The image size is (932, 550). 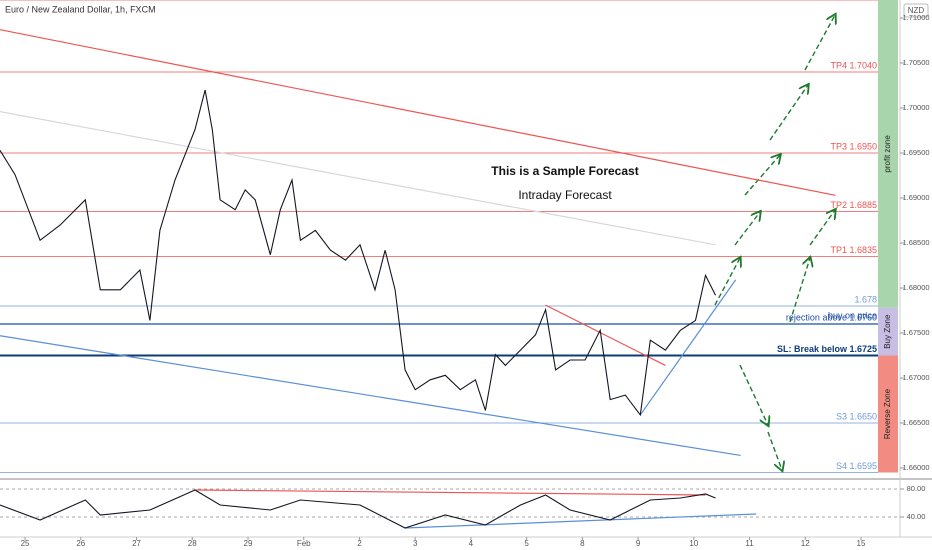 What do you see at coordinates (192, 543) in the screenshot?
I see `x-tick-label: 28` at bounding box center [192, 543].